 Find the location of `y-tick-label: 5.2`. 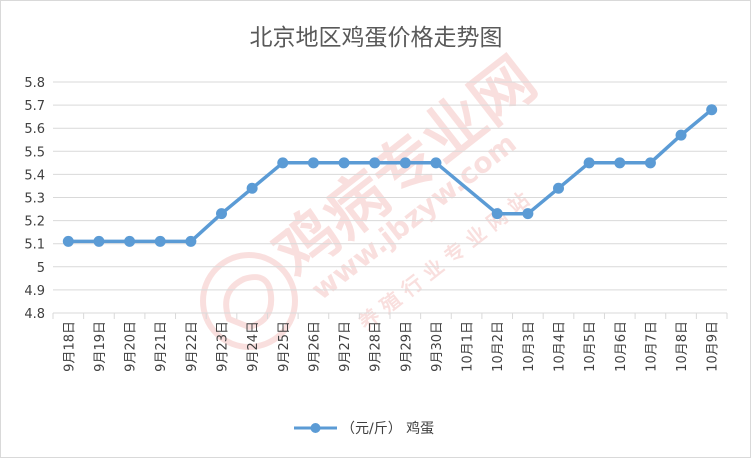

y-tick-label: 5.2 is located at coordinates (34, 222).